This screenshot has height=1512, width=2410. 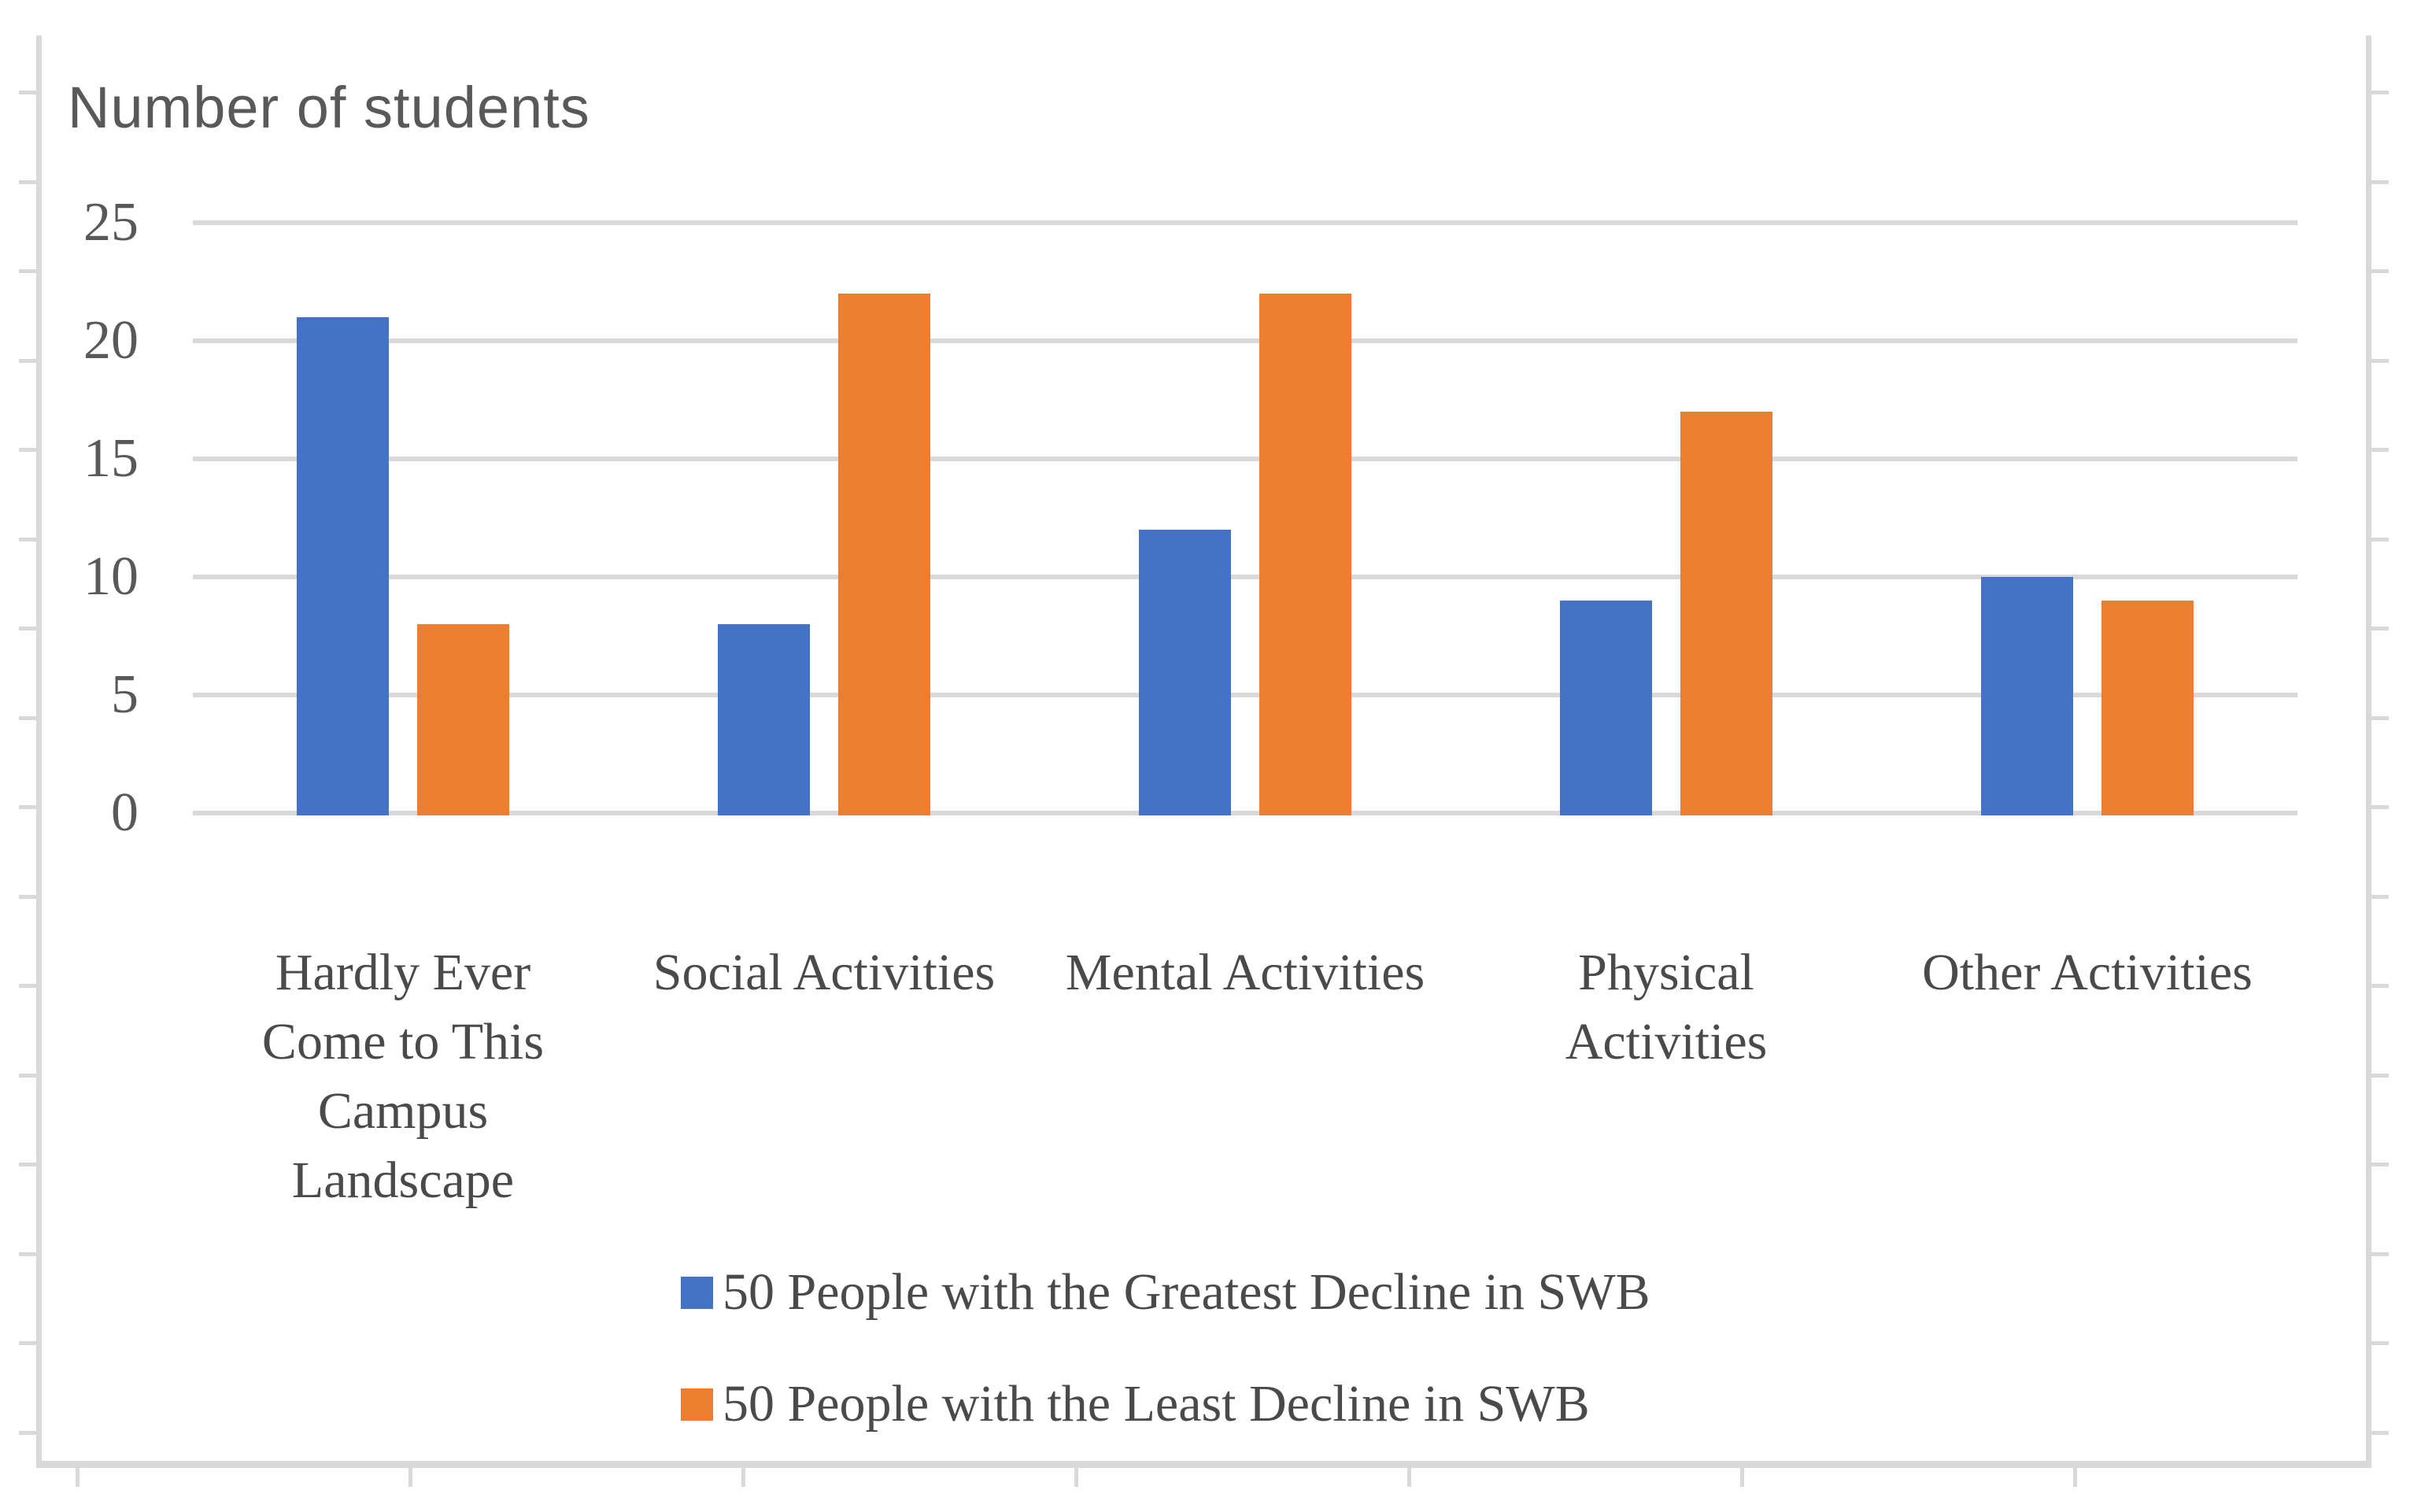 What do you see at coordinates (343, 566) in the screenshot?
I see `bar-series0-cat0` at bounding box center [343, 566].